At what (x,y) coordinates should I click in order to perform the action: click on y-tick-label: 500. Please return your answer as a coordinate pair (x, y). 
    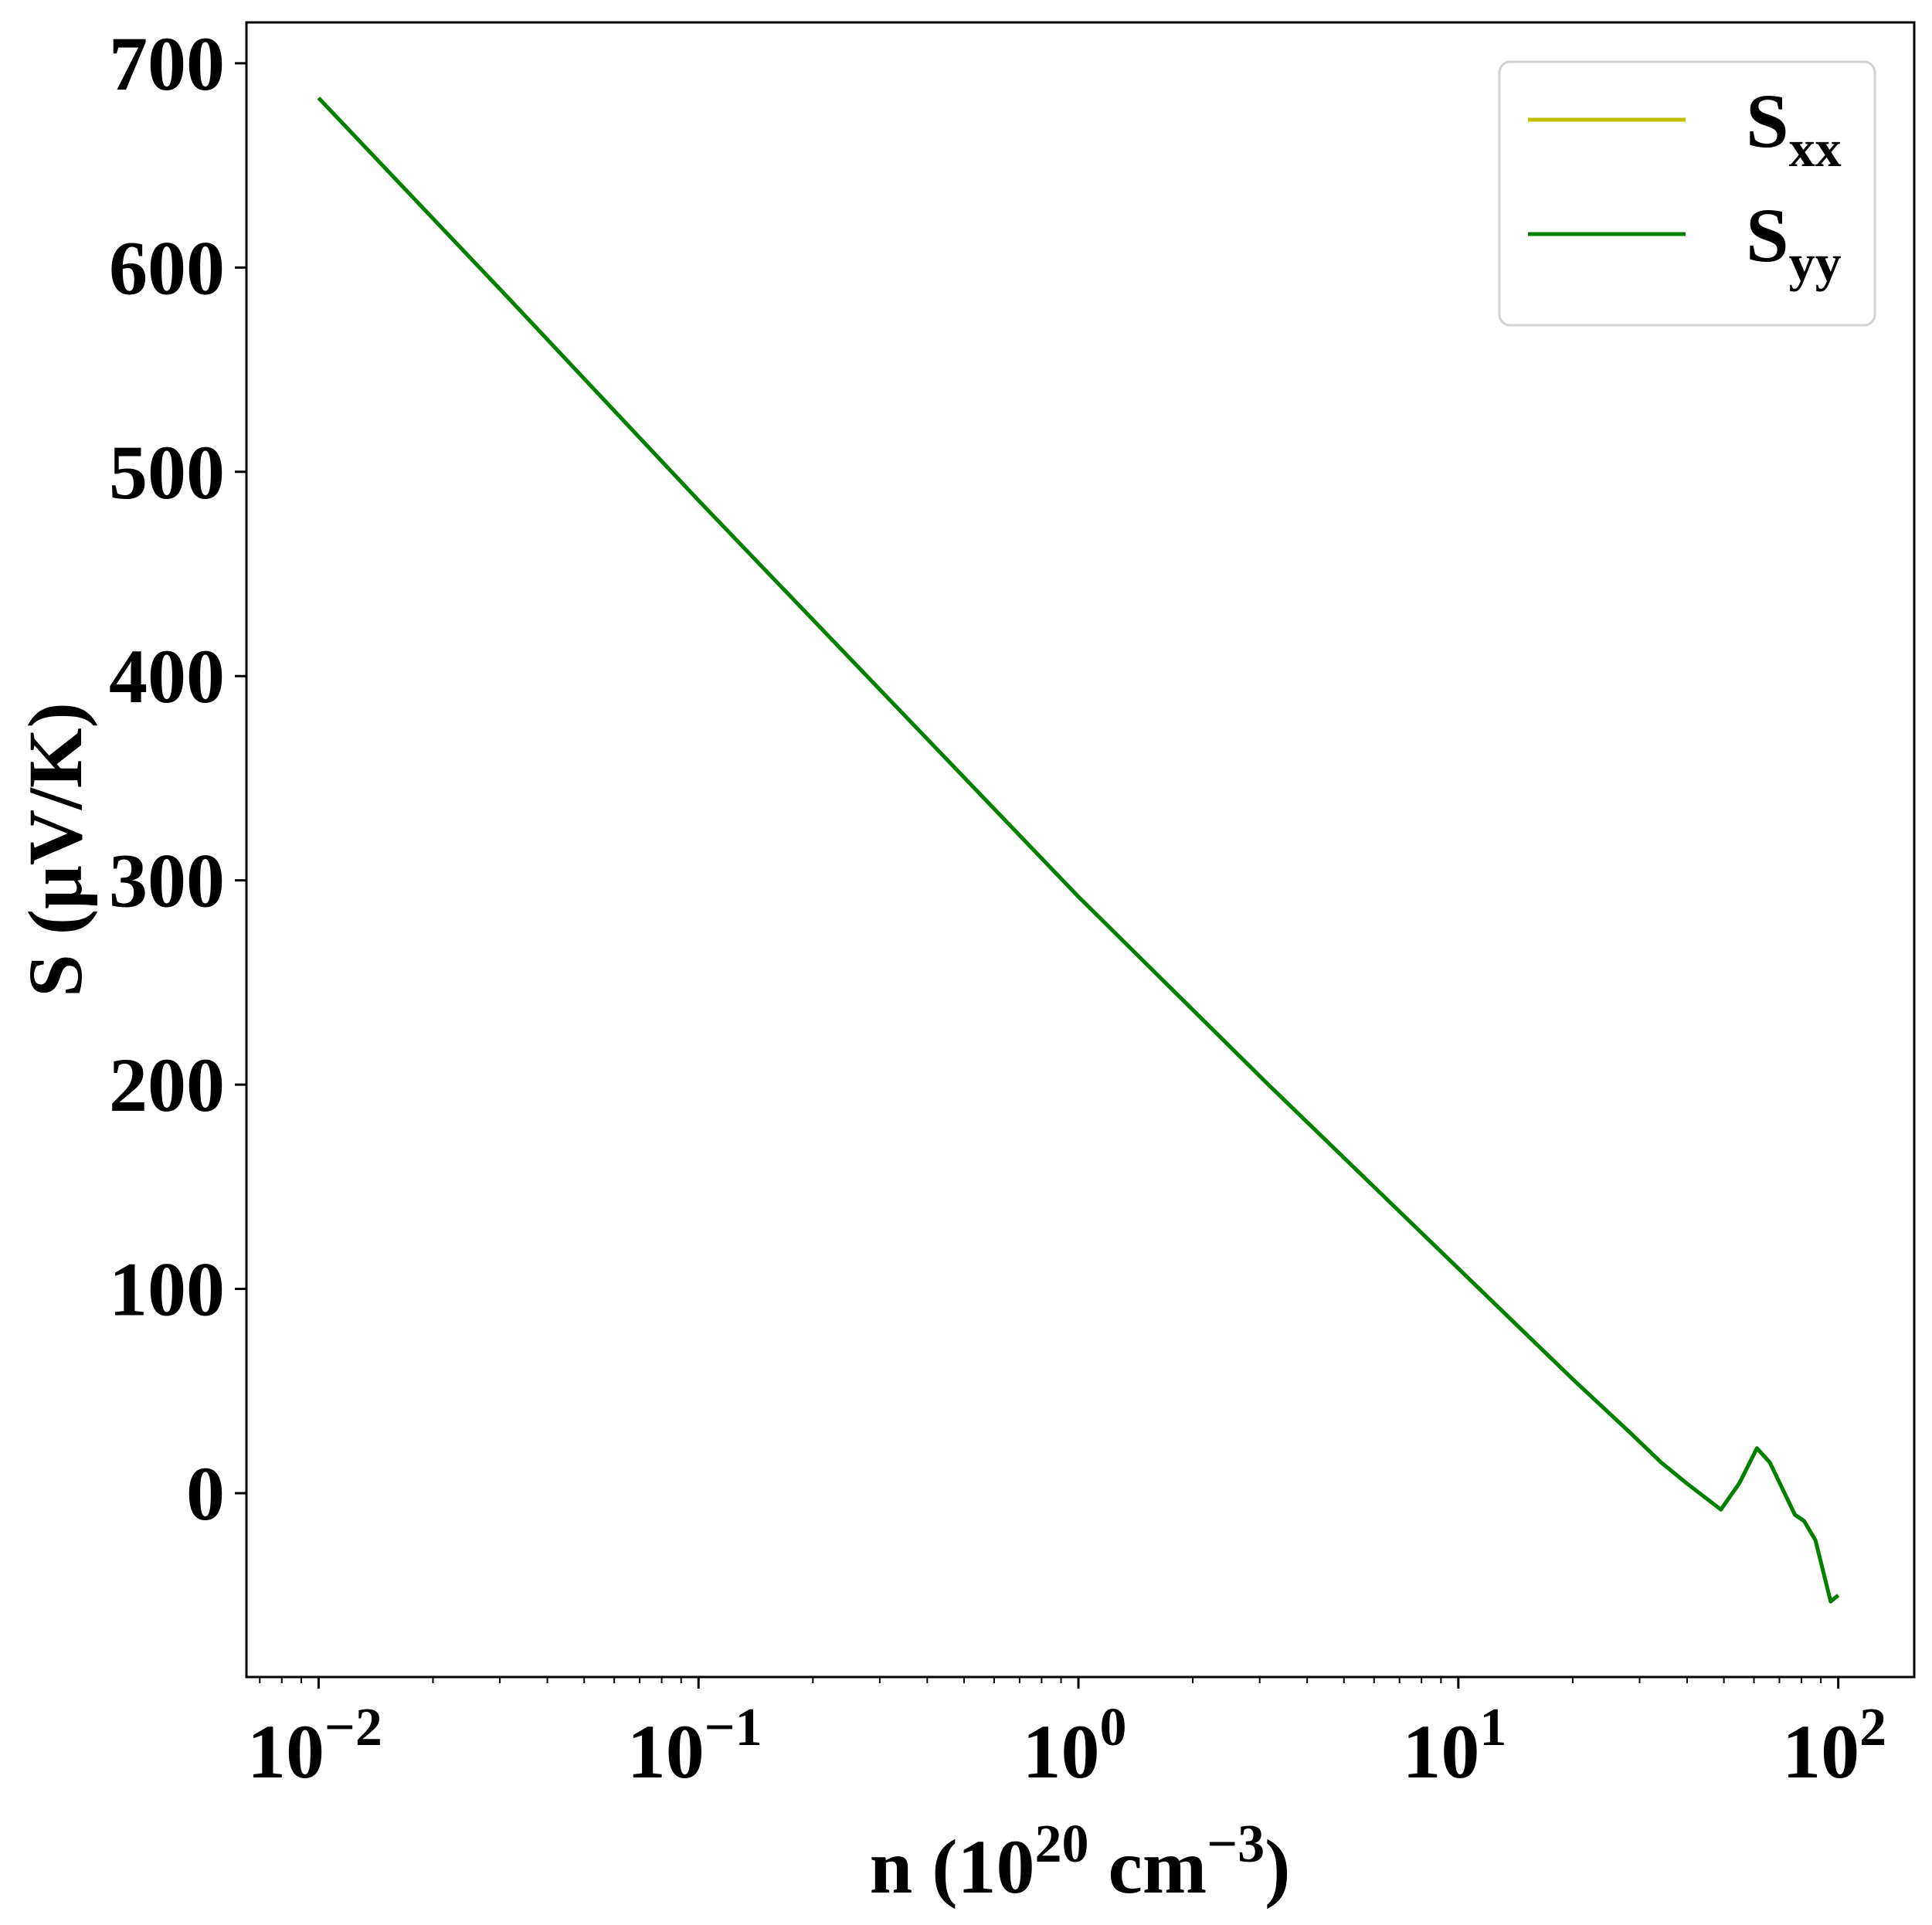
    Looking at the image, I should click on (167, 472).